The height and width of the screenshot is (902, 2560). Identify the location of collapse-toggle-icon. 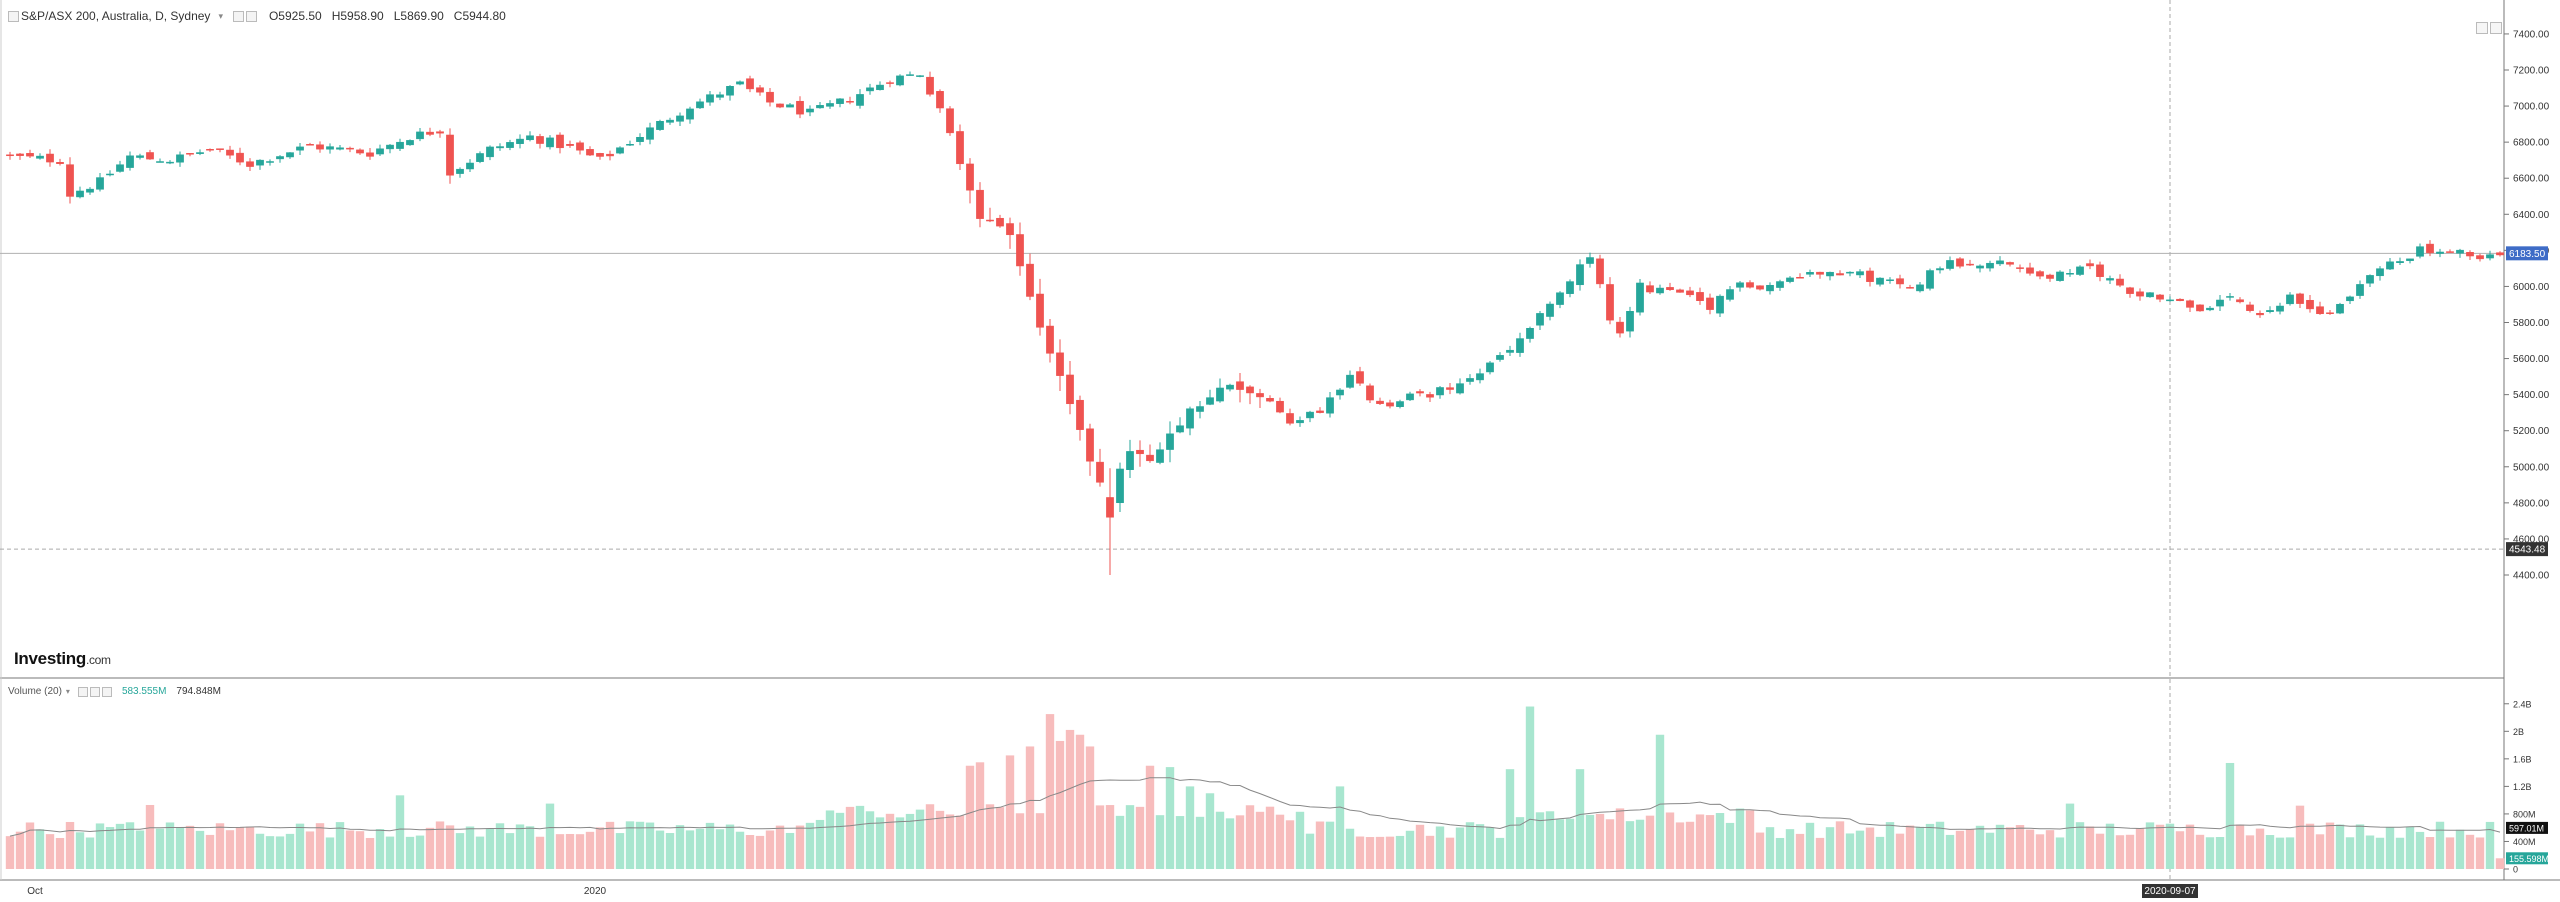
(13, 16).